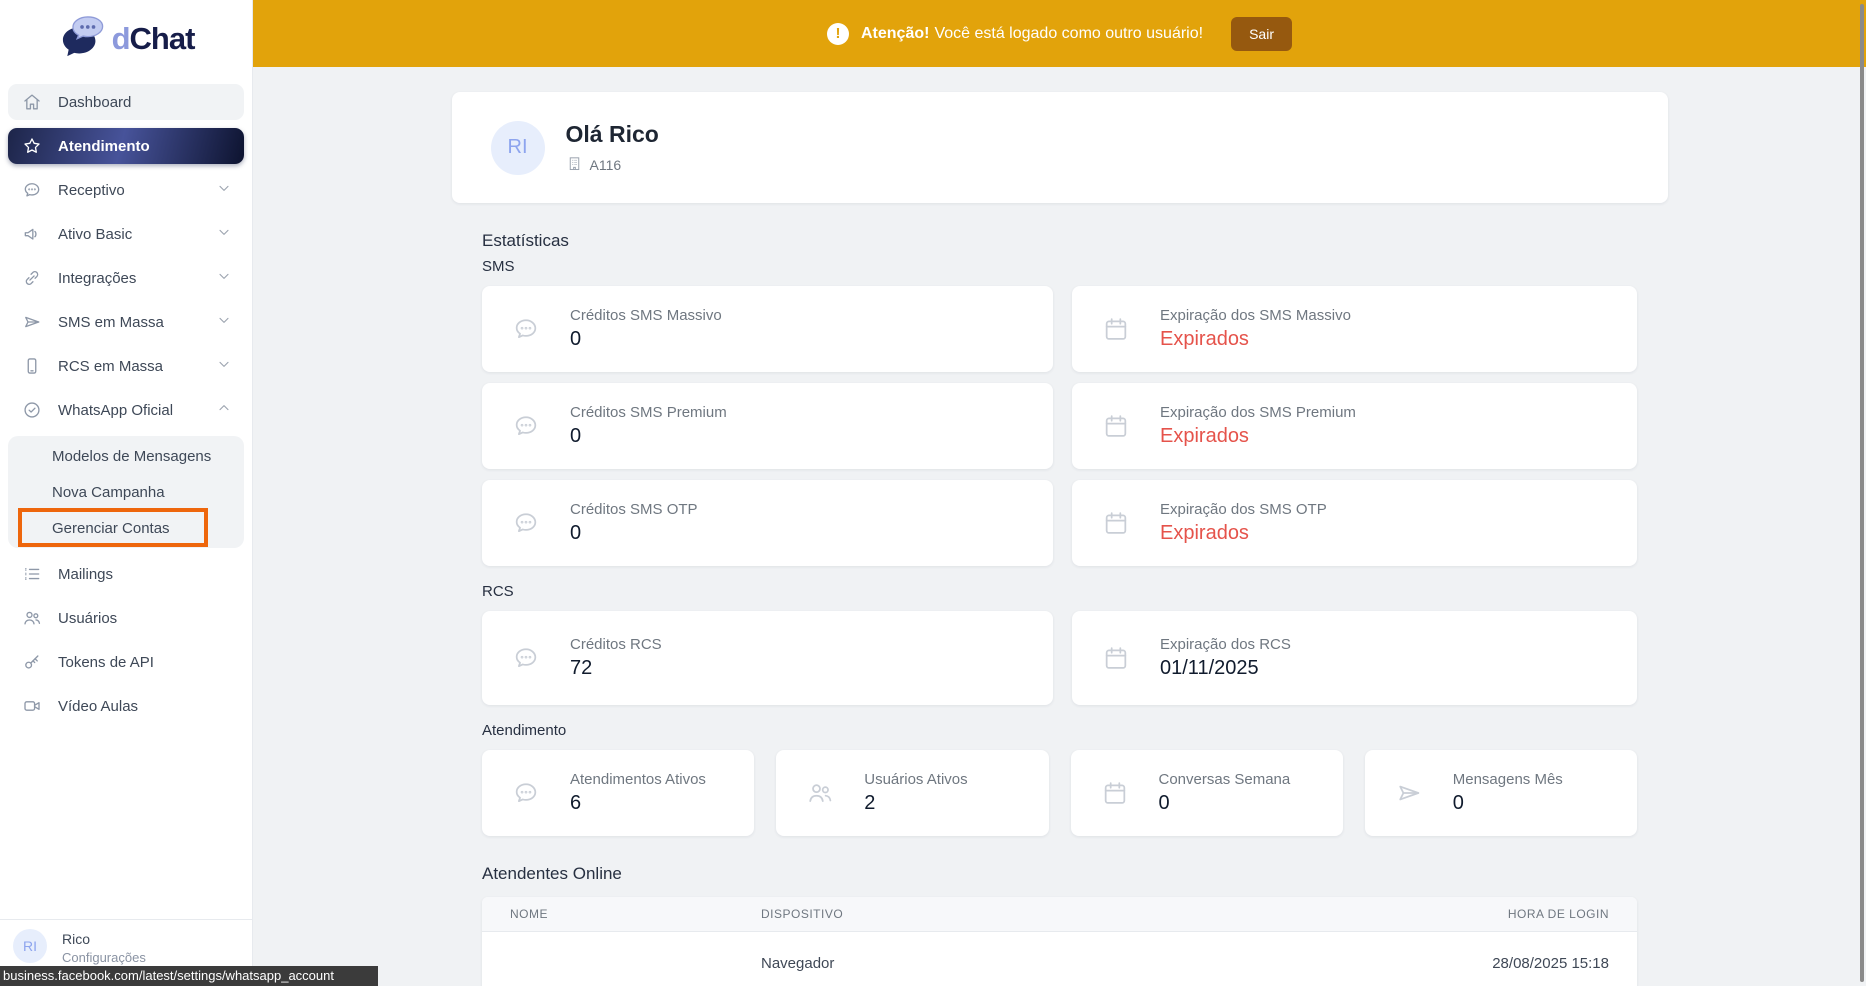  What do you see at coordinates (126, 706) in the screenshot?
I see `sidebar-item-video-aulas: Vídeo Aulas` at bounding box center [126, 706].